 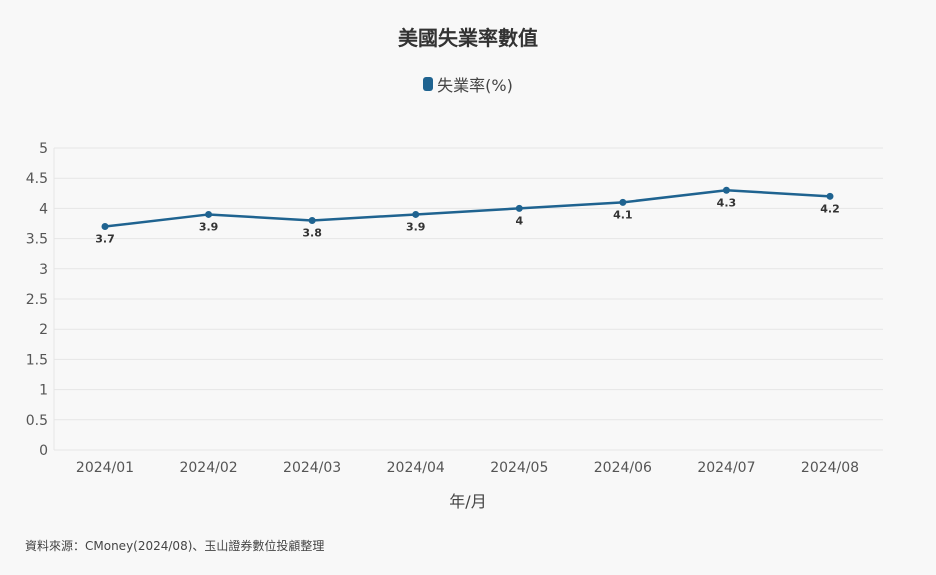 I want to click on chart-legend: 失業率(%), so click(x=468, y=84).